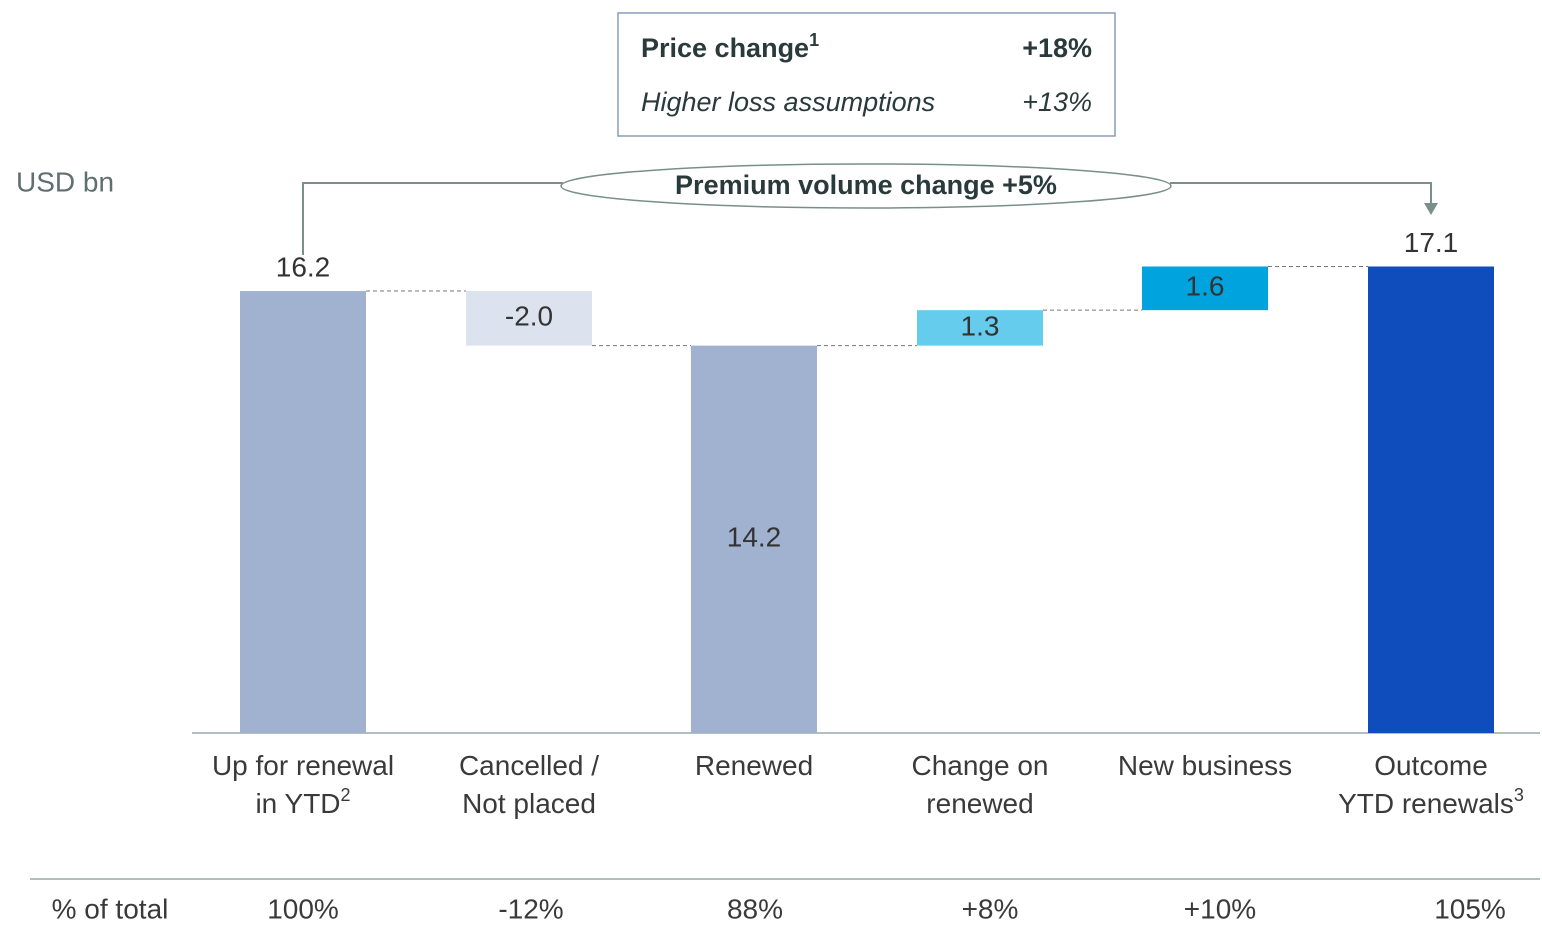 The width and height of the screenshot is (1542, 933). I want to click on x-tick-text: Outcome, so click(1431, 765).